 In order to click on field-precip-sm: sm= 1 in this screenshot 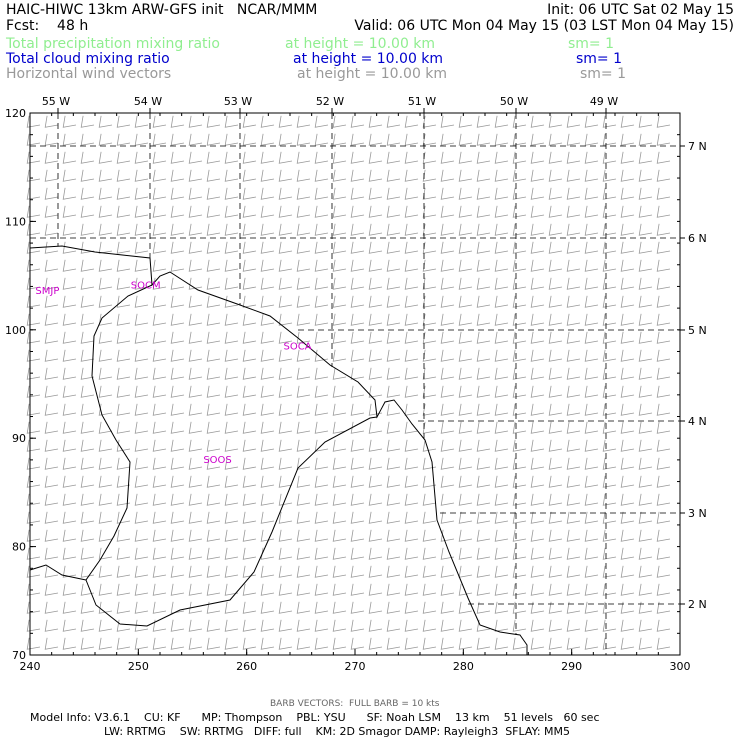, I will do `click(591, 44)`.